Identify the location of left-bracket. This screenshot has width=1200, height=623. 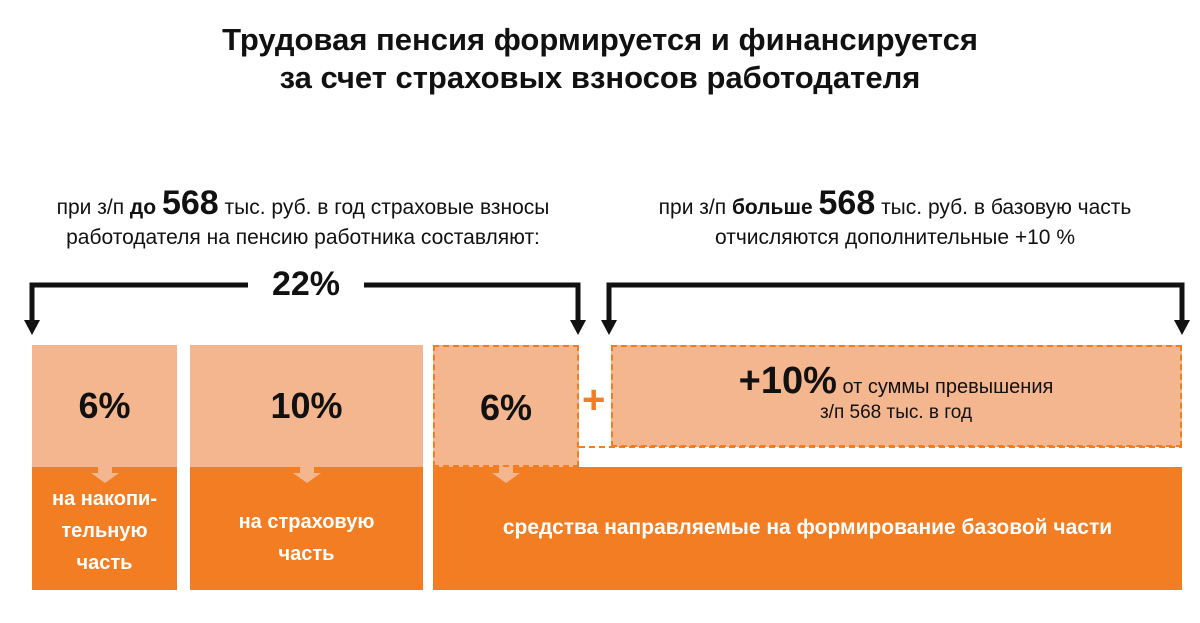
(138, 302).